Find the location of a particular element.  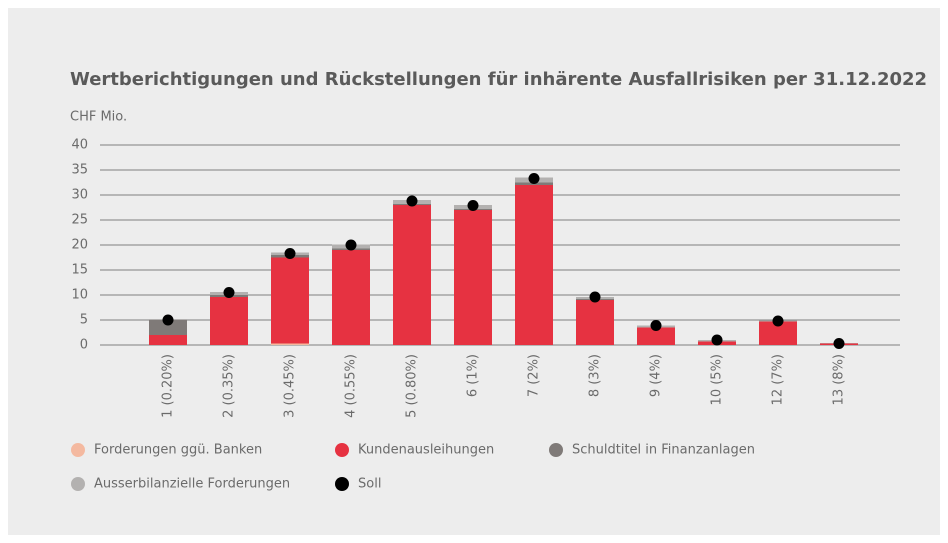

x-tick-label: 8 (3%) is located at coordinates (595, 375).